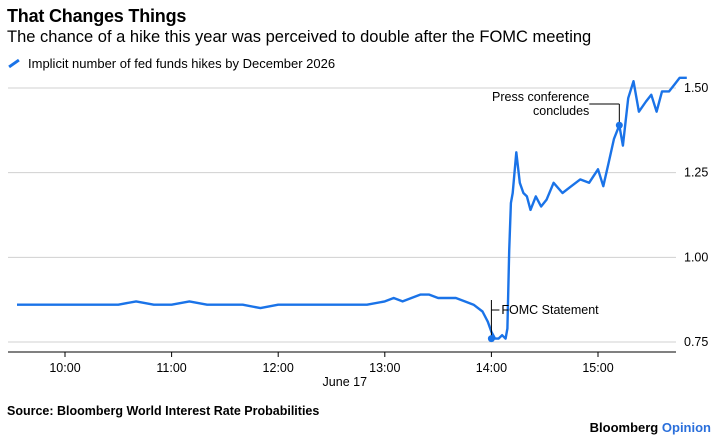 This screenshot has width=721, height=439. What do you see at coordinates (696, 342) in the screenshot?
I see `y-tick-label: 0.75` at bounding box center [696, 342].